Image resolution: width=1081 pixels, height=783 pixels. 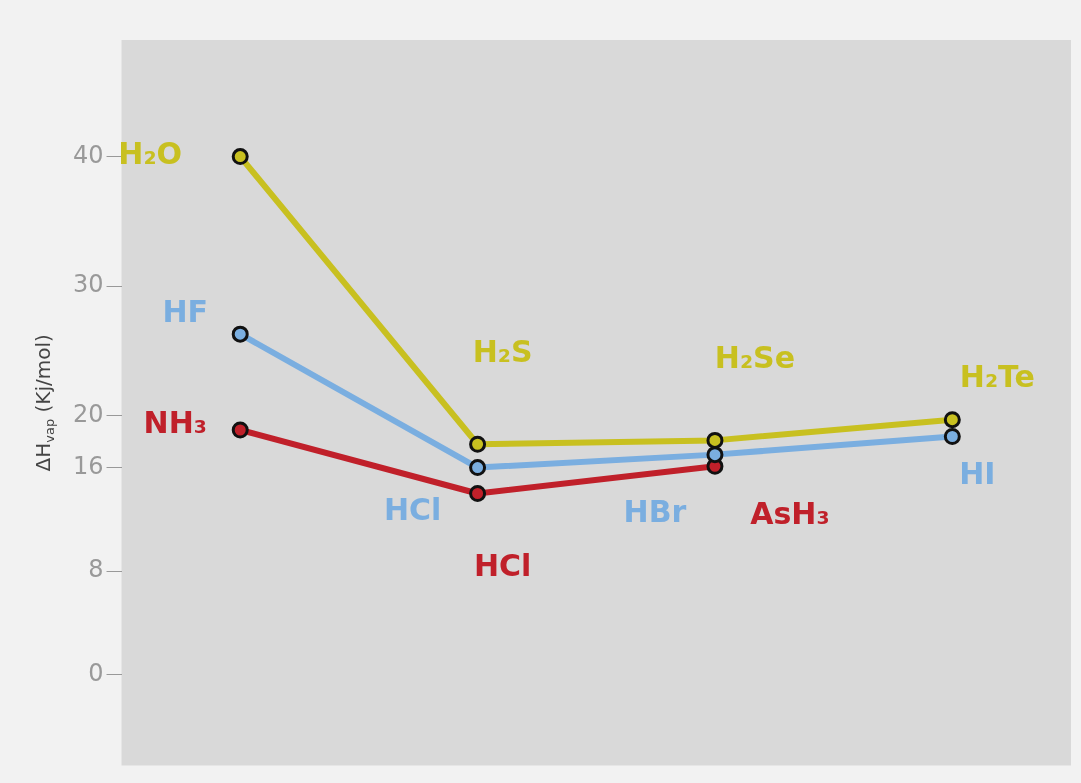 I want to click on data-label: HF, so click(x=185, y=311).